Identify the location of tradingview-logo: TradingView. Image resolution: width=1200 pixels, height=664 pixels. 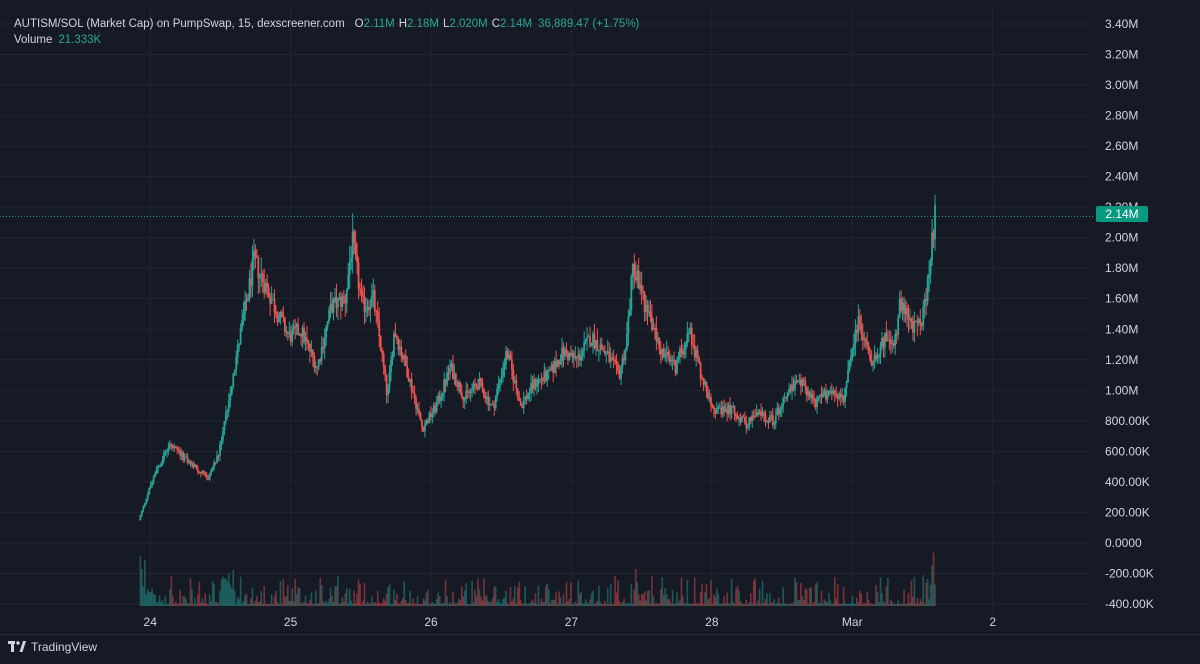
(52, 647).